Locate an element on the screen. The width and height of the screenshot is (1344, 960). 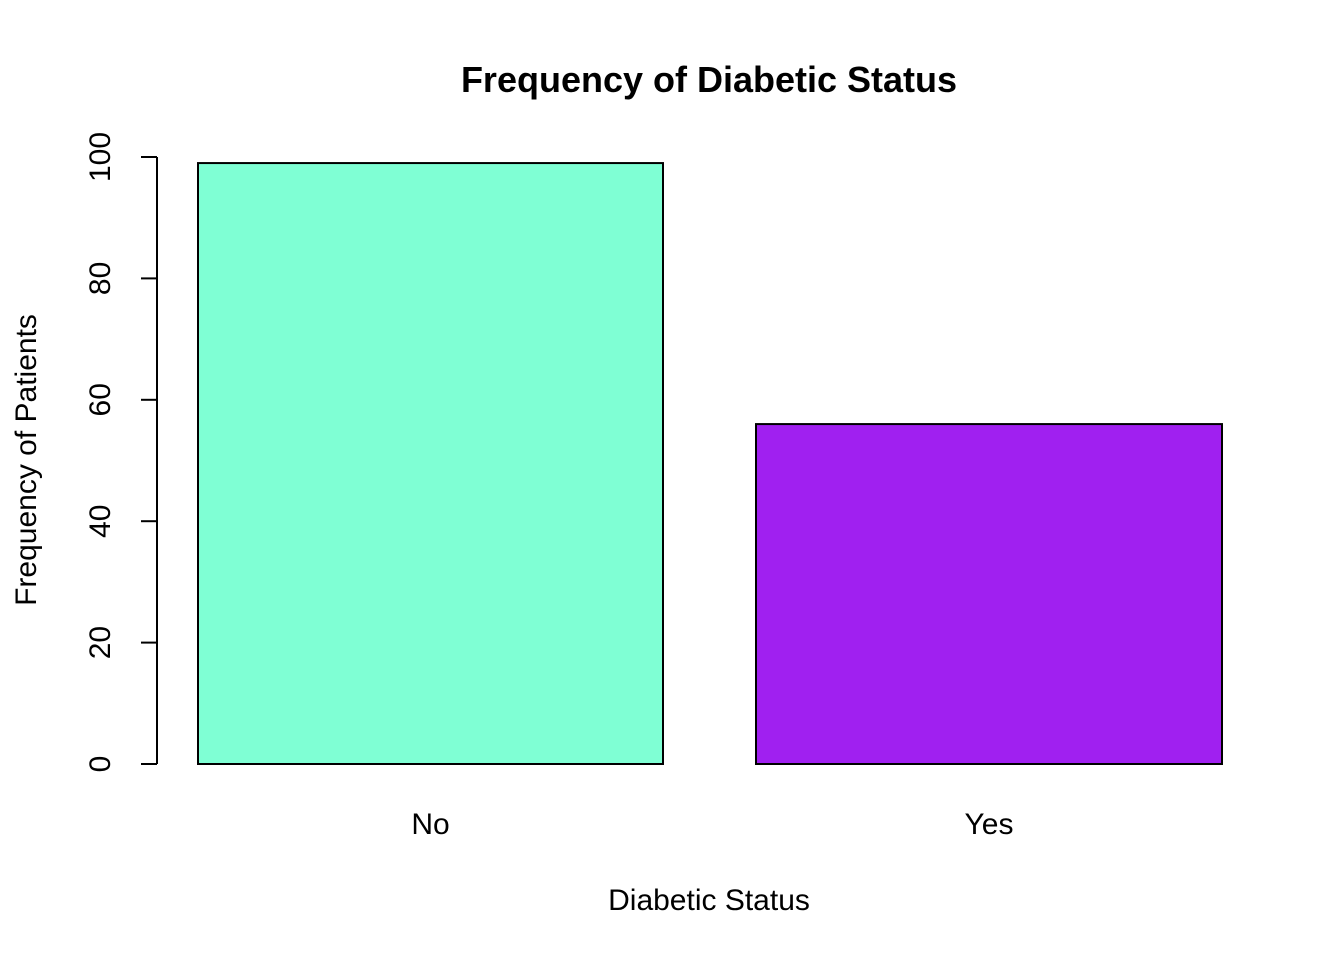
y-tick-label: 60 is located at coordinates (100, 399).